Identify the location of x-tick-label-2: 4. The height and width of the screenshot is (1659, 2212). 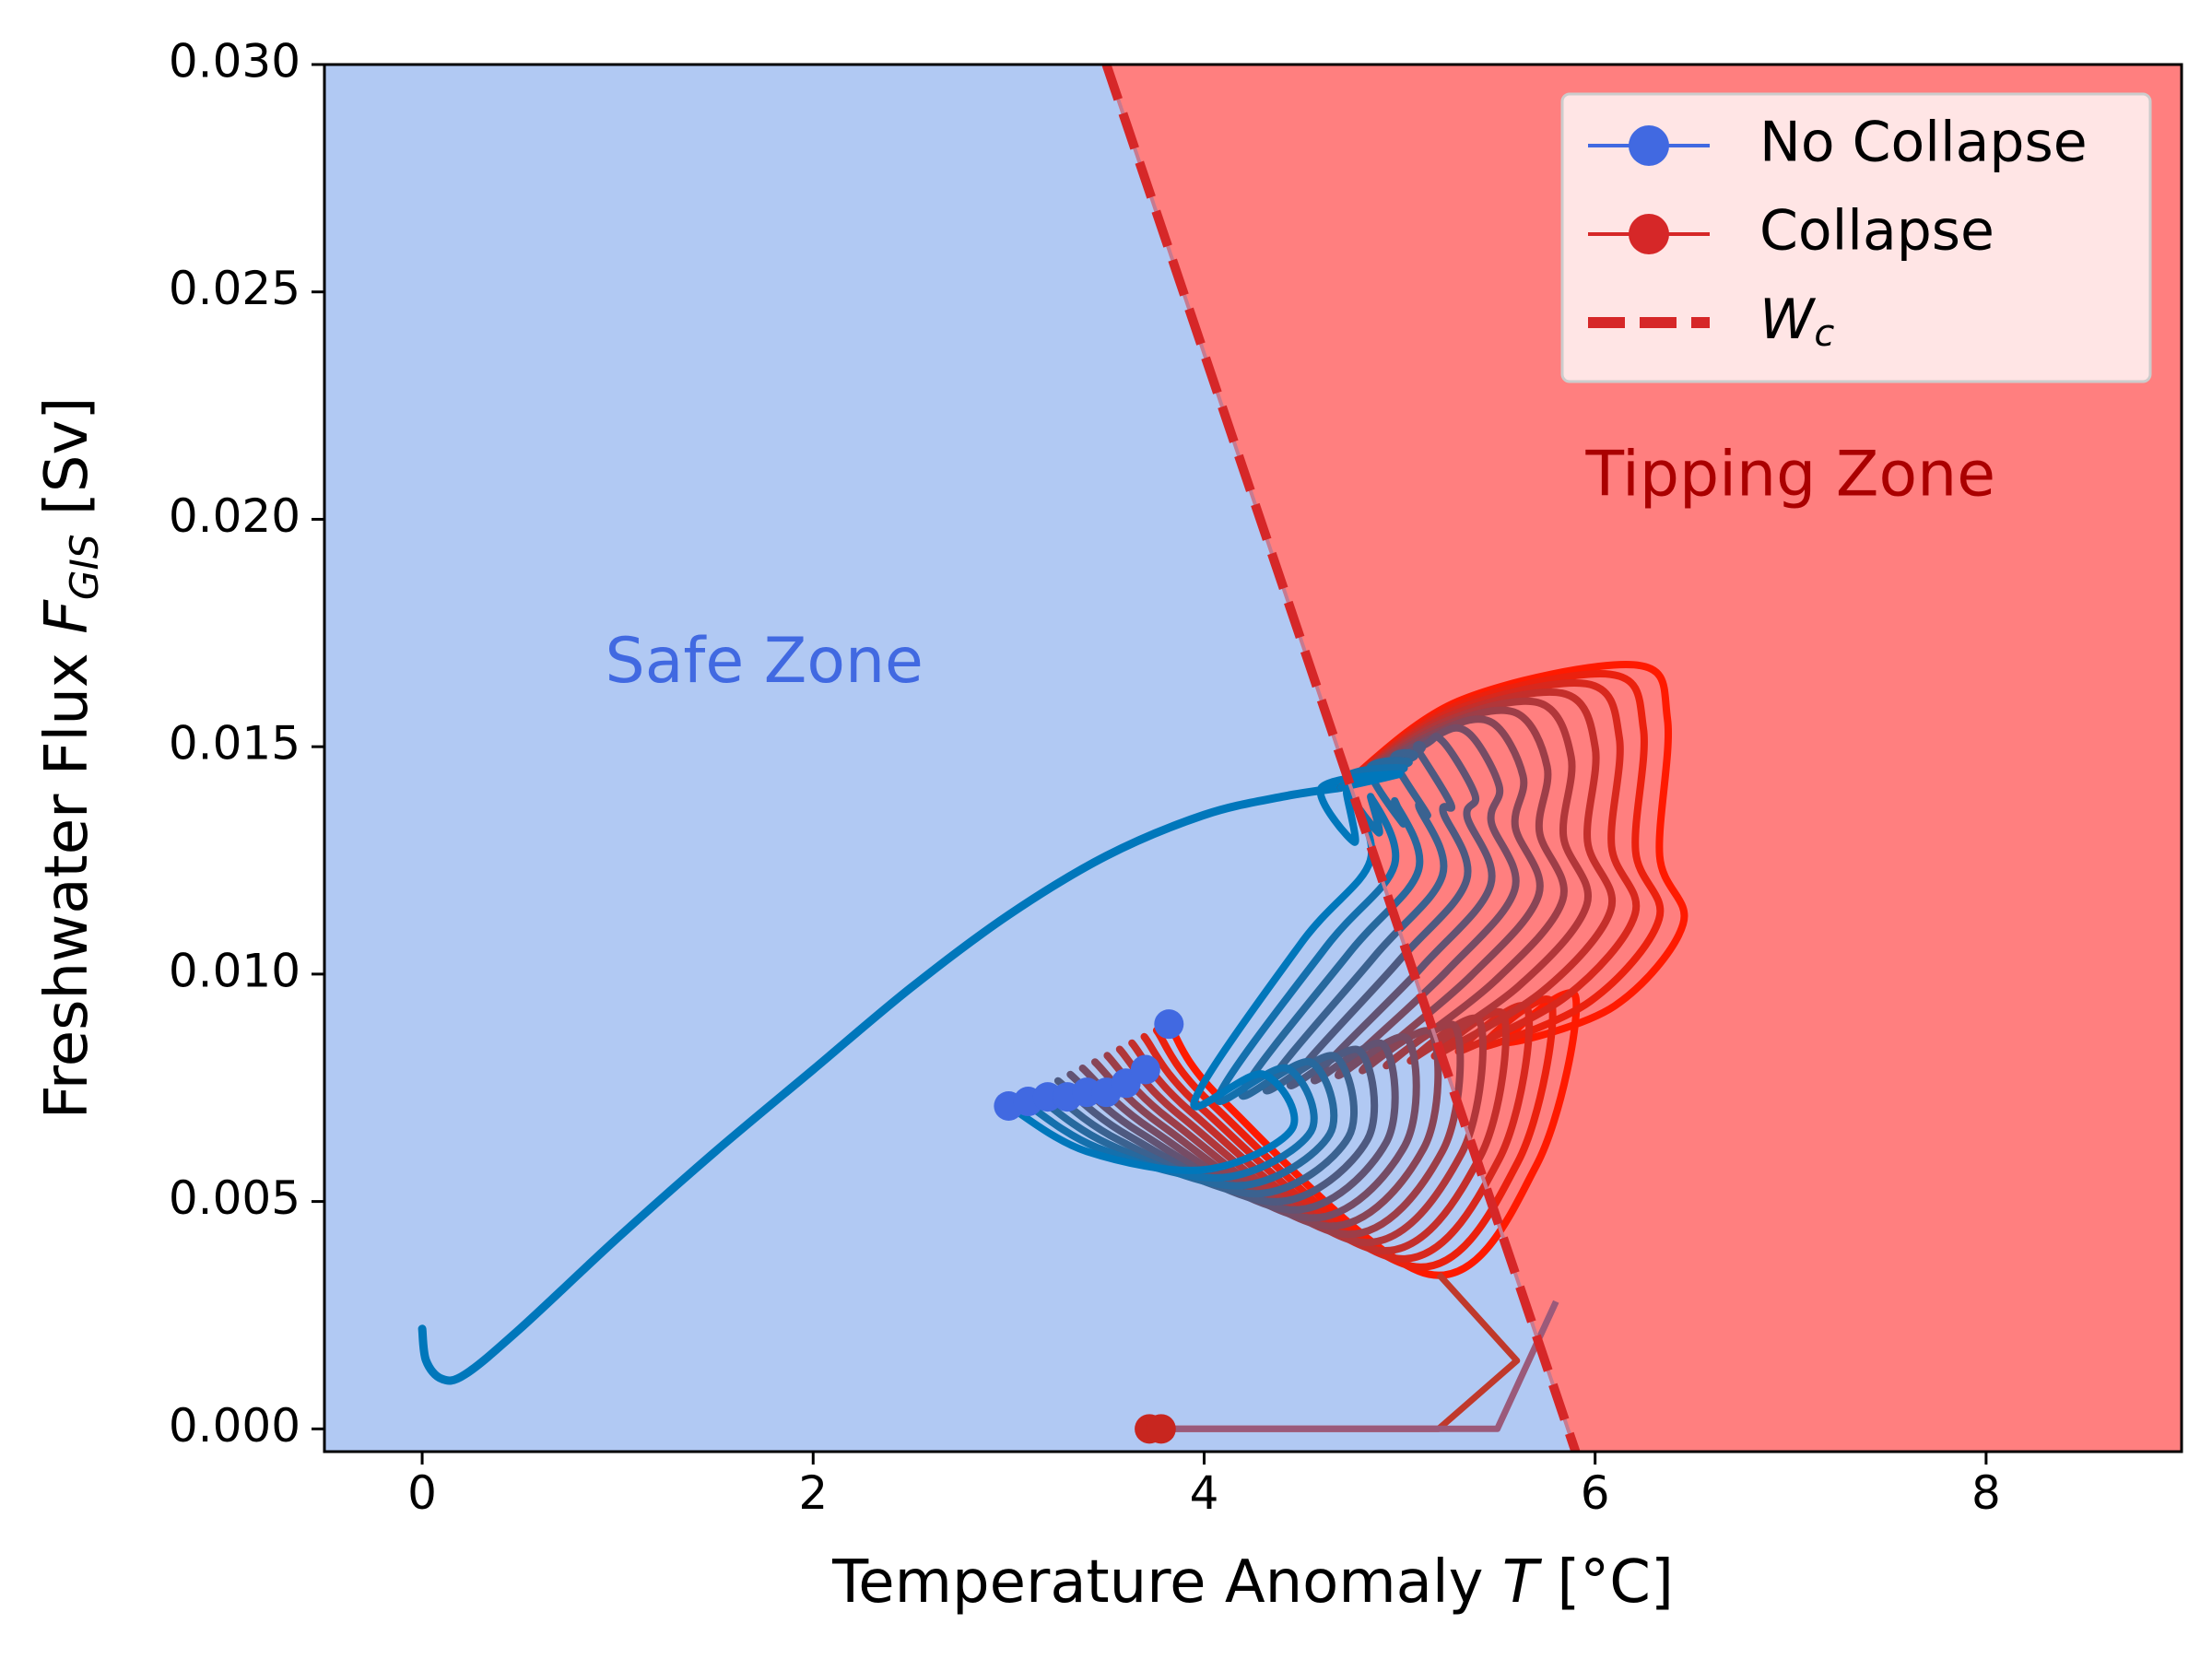
(1204, 1493).